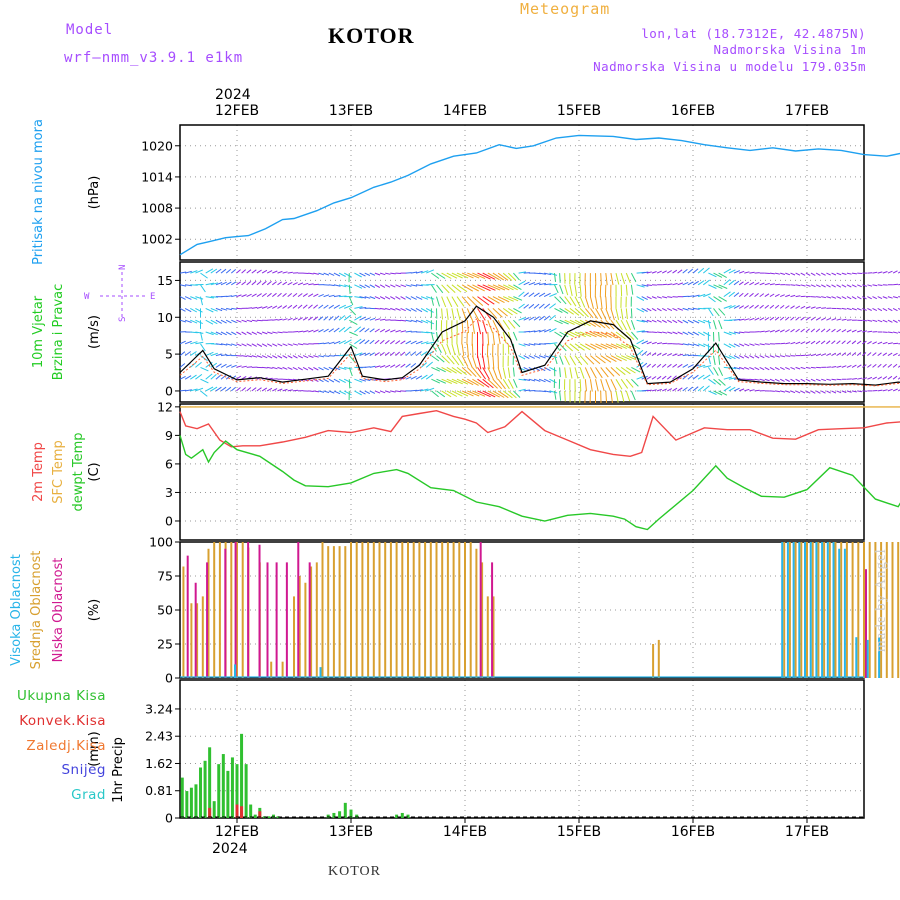 This screenshot has width=900, height=900. I want to click on top-date-label: 13FEB, so click(351, 111).